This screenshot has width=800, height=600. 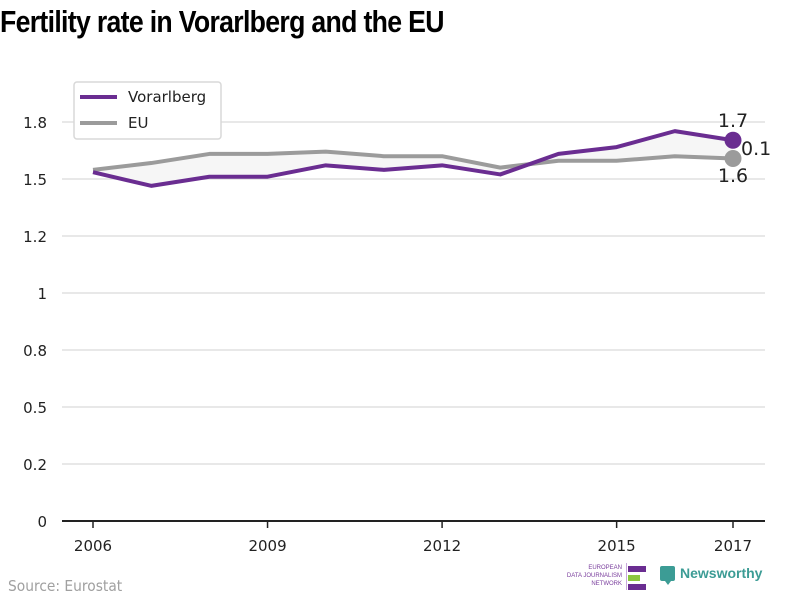 I want to click on legend: Vorarlberg EU, so click(x=147, y=110).